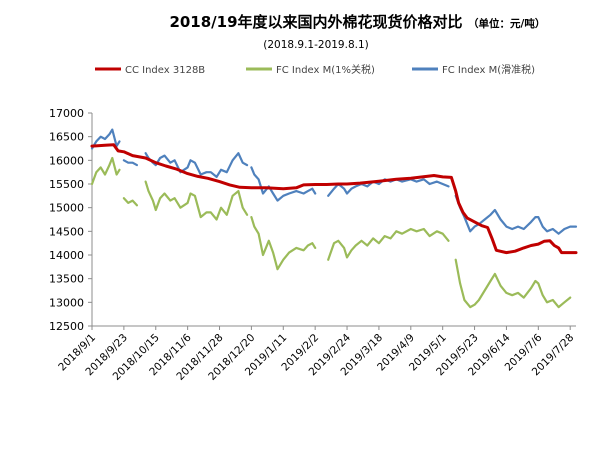  What do you see at coordinates (488, 69) in the screenshot?
I see `legend-label-fc-sliding: FC Index M(滑准税)` at bounding box center [488, 69].